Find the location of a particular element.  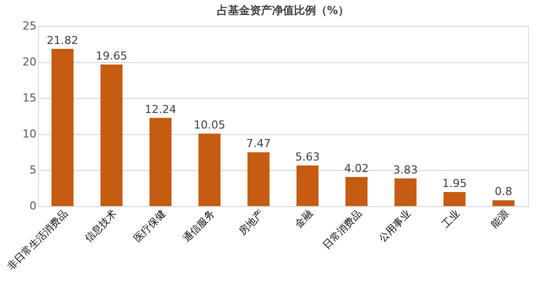

y-tick-label: 20 is located at coordinates (29, 62).